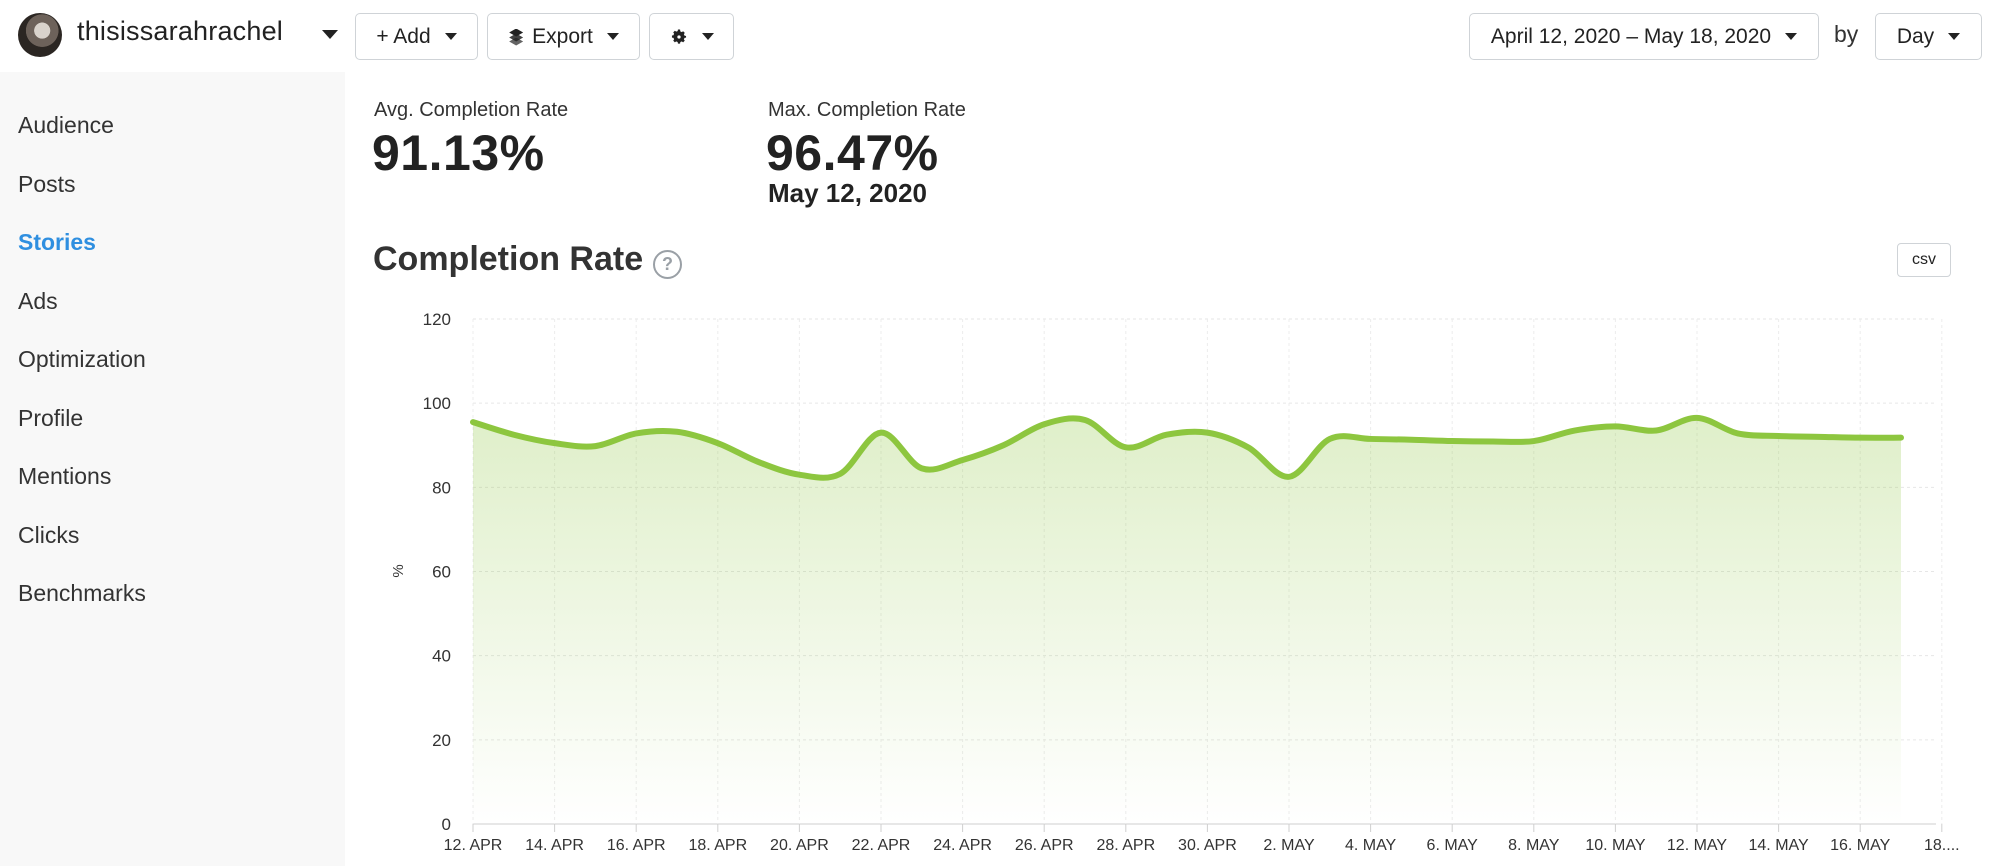 The height and width of the screenshot is (866, 2000). I want to click on max-completion-label: Max. Completion Rate, so click(867, 110).